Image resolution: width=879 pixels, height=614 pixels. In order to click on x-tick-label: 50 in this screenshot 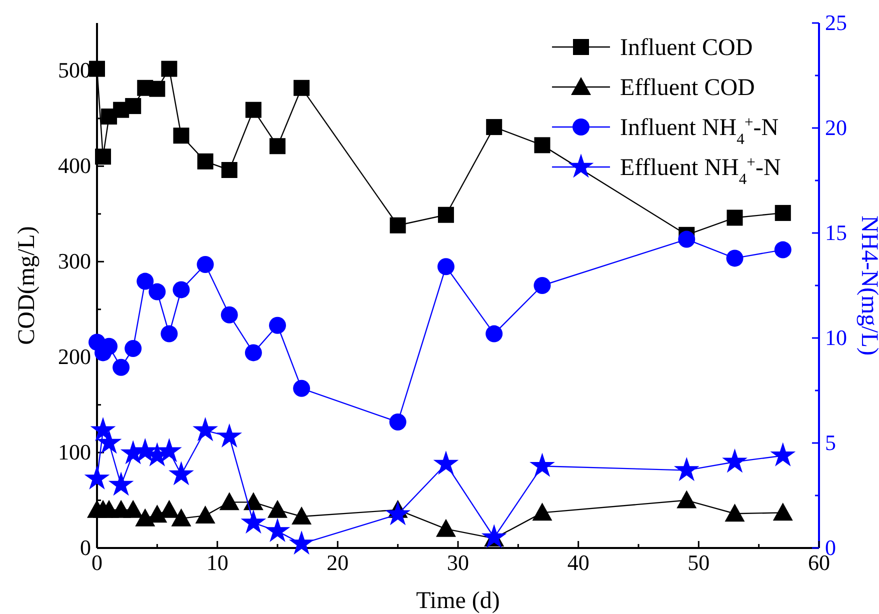, I will do `click(699, 562)`.